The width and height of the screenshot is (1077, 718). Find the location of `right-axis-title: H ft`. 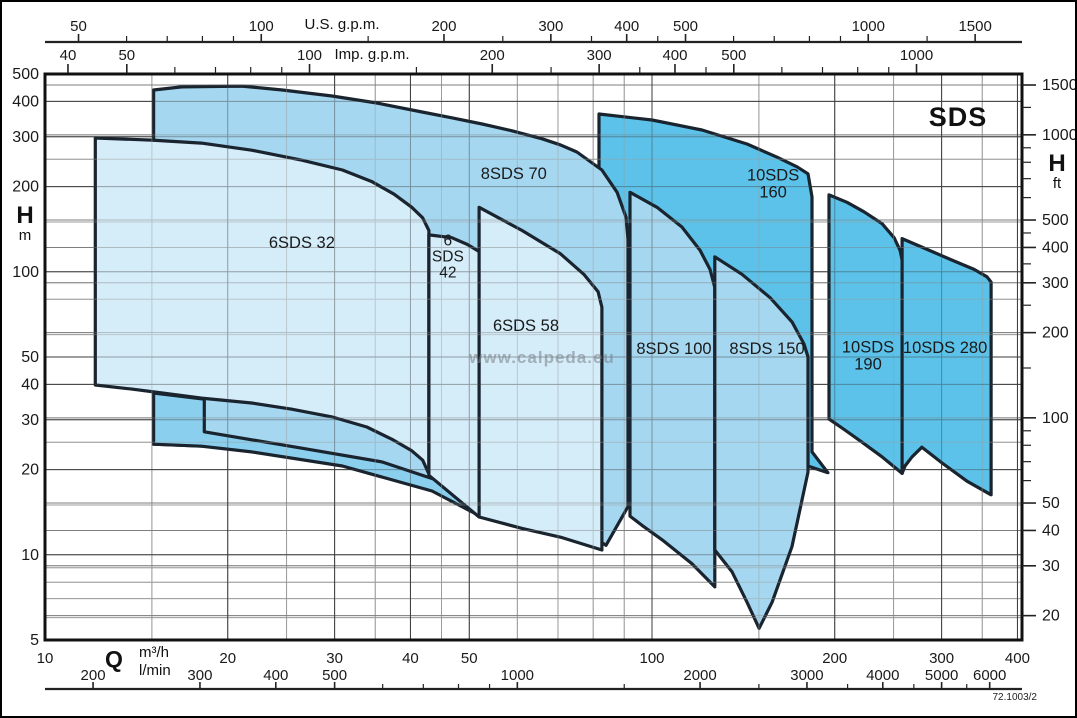

right-axis-title: H ft is located at coordinates (1057, 172).